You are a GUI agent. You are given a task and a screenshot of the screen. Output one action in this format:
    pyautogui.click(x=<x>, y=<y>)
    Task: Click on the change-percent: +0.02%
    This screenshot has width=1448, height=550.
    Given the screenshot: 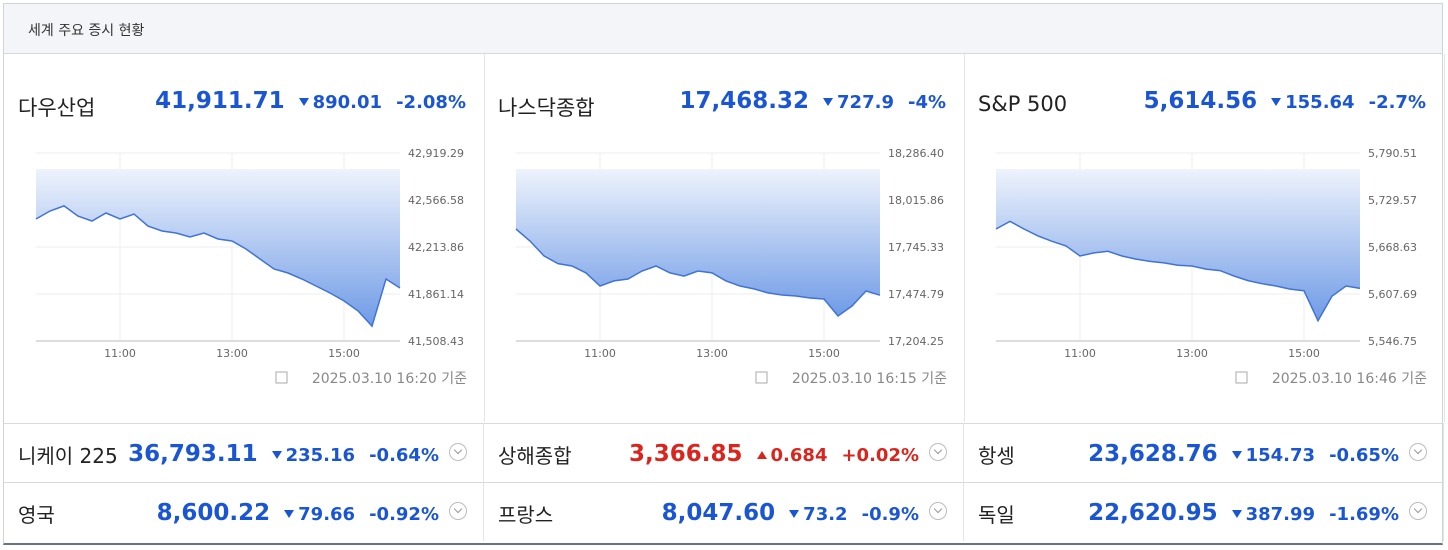 What is the action you would take?
    pyautogui.click(x=880, y=455)
    